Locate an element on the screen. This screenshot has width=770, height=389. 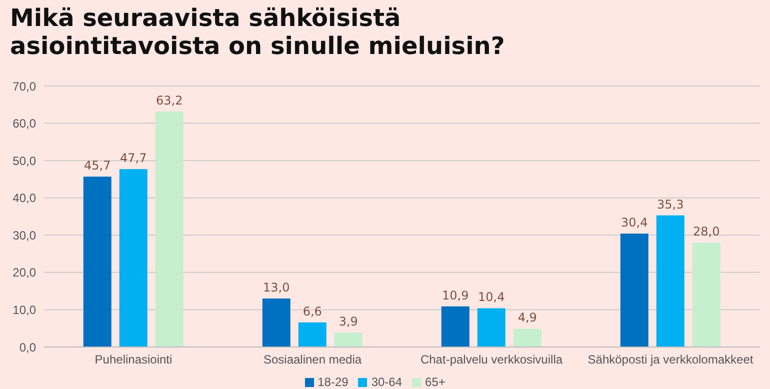
legend-label: 30-64 is located at coordinates (386, 382).